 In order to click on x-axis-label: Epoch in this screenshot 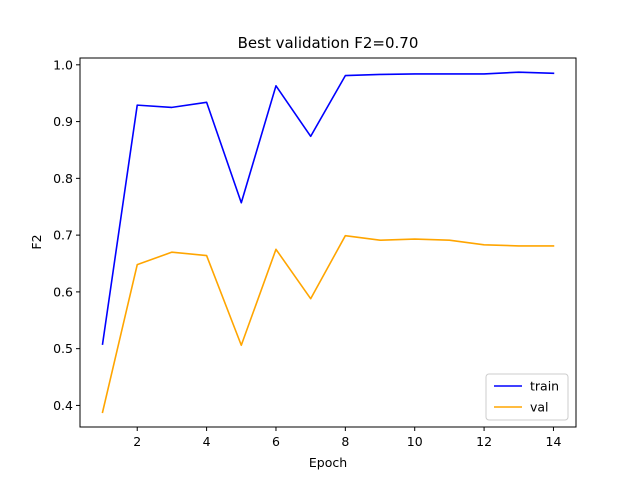, I will do `click(328, 462)`.